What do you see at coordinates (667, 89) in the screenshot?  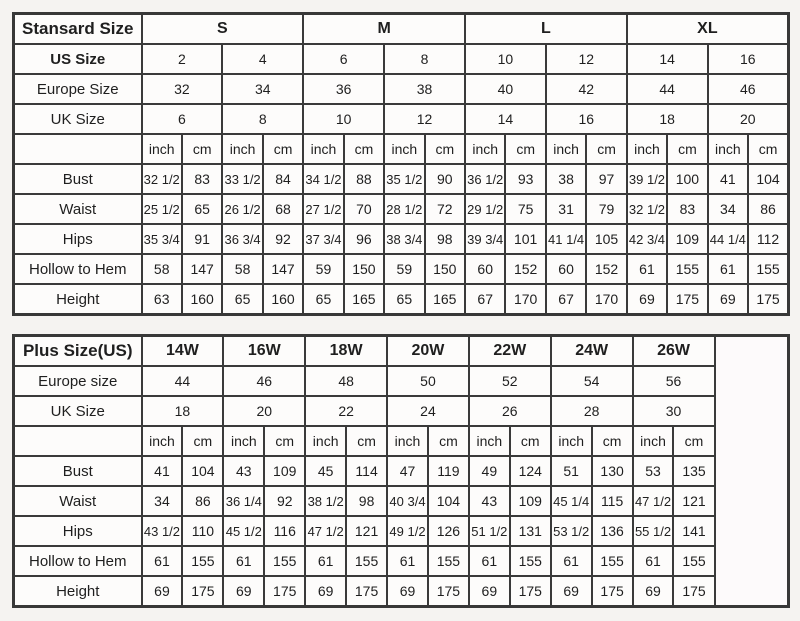 I see `size-cell: 44` at bounding box center [667, 89].